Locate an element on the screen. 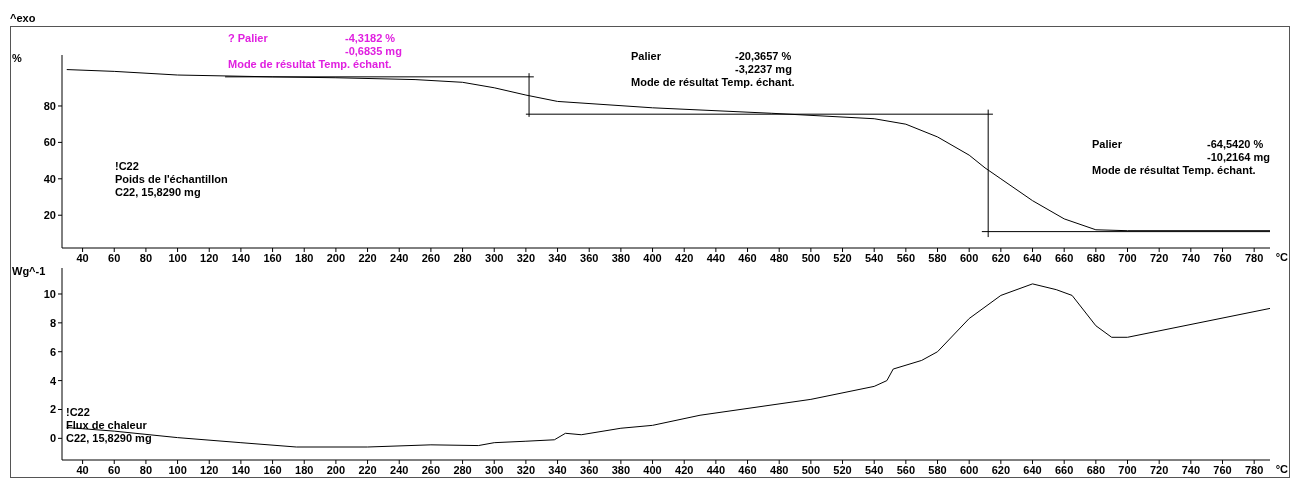 This screenshot has width=1293, height=481. y-tick-label: 40 is located at coordinates (49, 178).